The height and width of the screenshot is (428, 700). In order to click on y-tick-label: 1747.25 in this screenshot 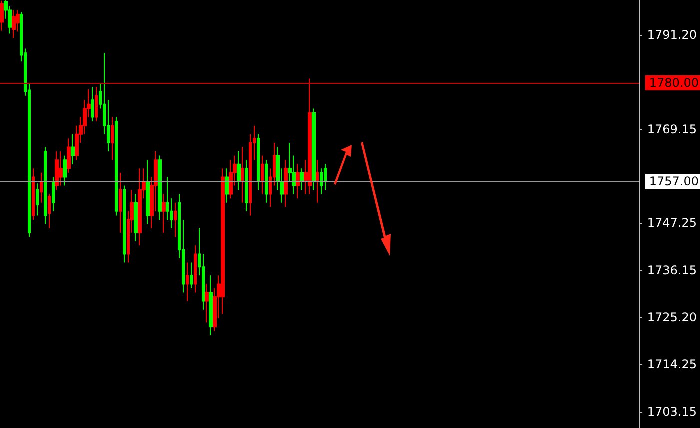, I will do `click(672, 223)`.